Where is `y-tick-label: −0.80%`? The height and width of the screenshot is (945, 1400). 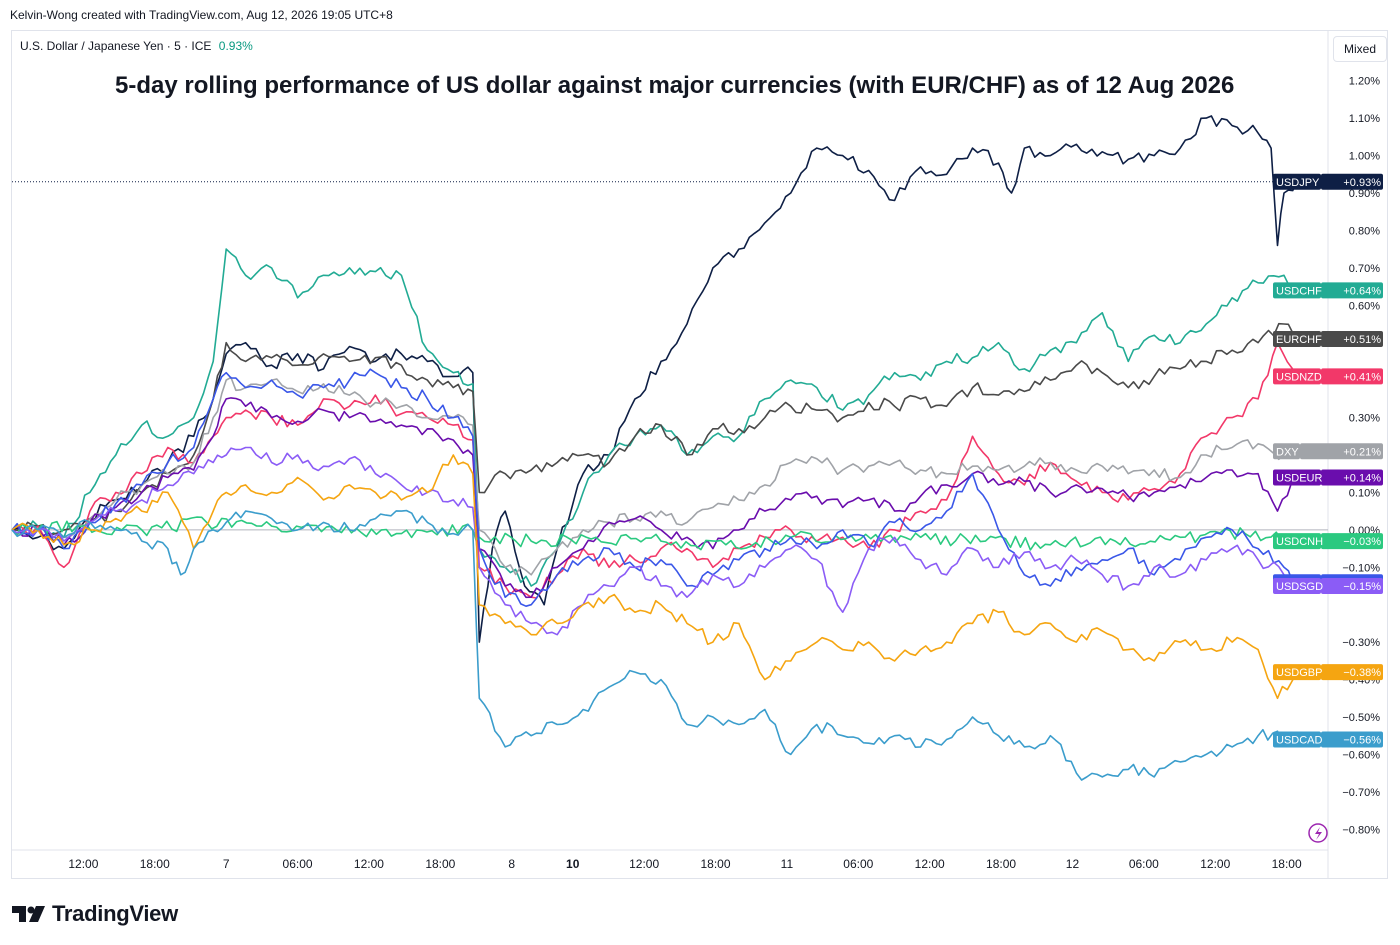 y-tick-label: −0.80% is located at coordinates (1361, 830).